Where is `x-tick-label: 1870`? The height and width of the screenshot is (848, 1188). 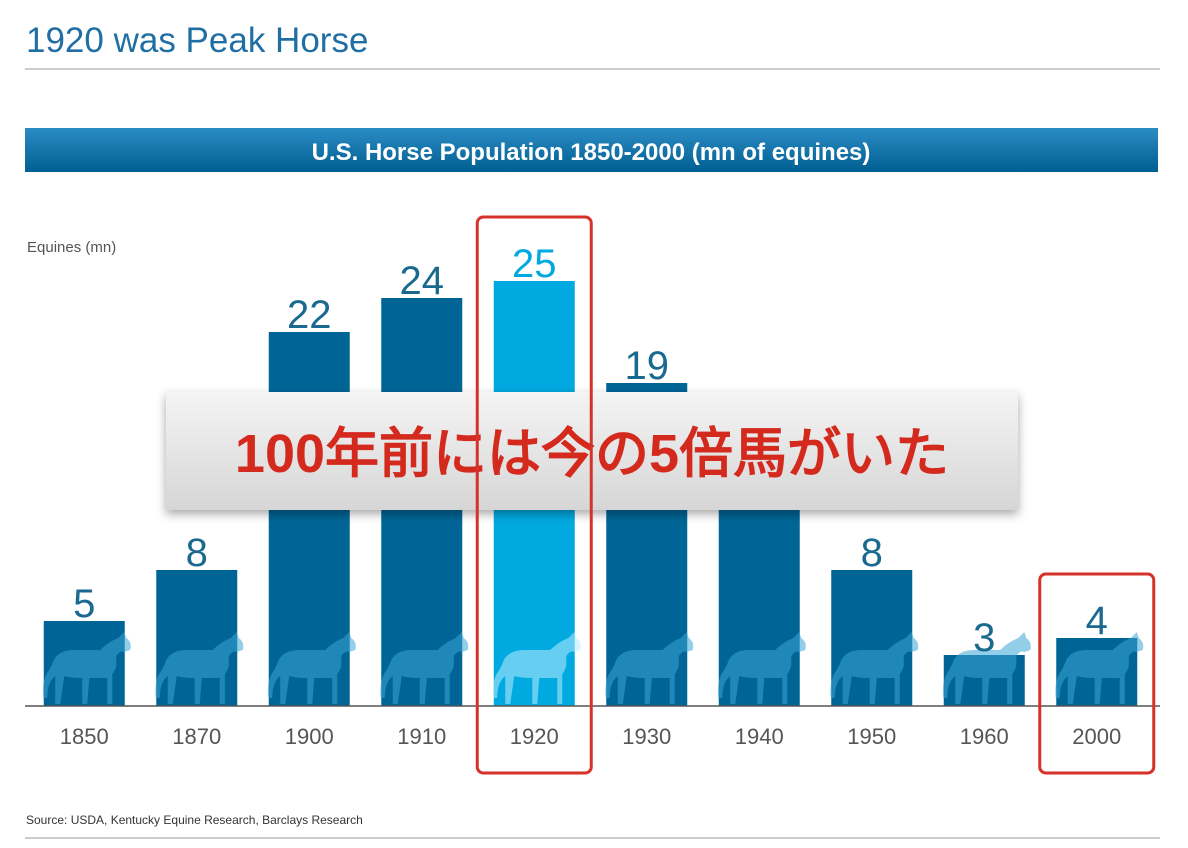 x-tick-label: 1870 is located at coordinates (196, 736).